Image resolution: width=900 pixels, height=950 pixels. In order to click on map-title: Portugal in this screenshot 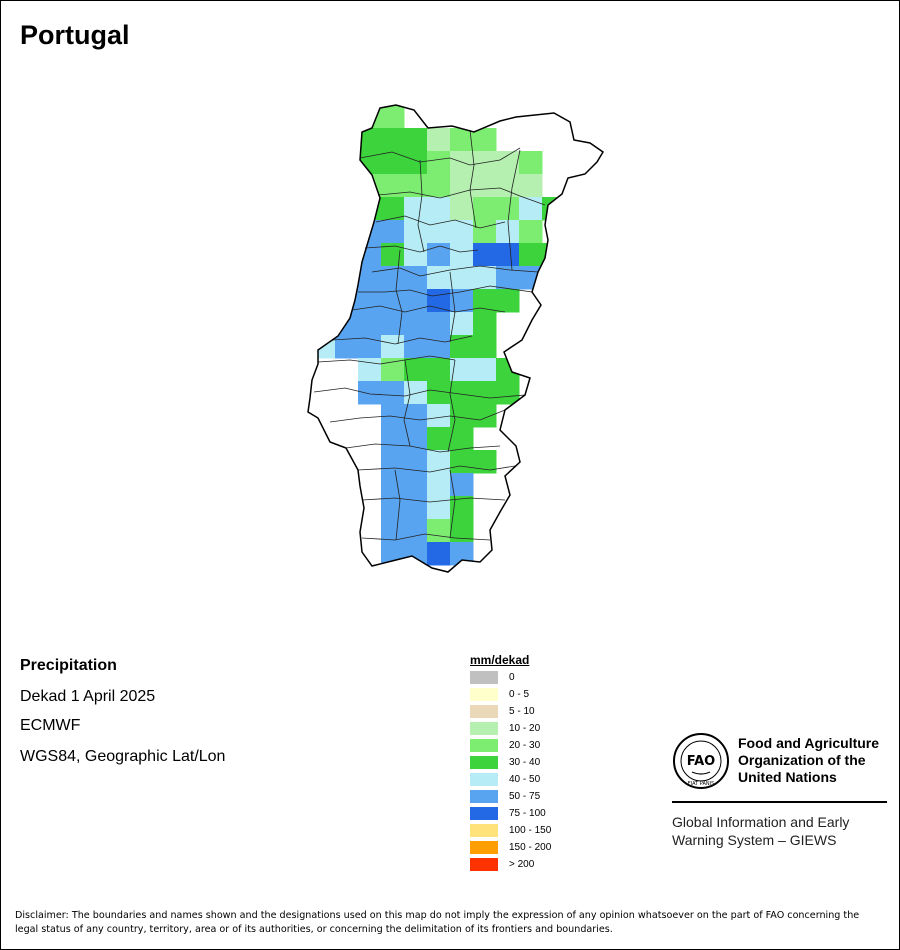, I will do `click(75, 35)`.